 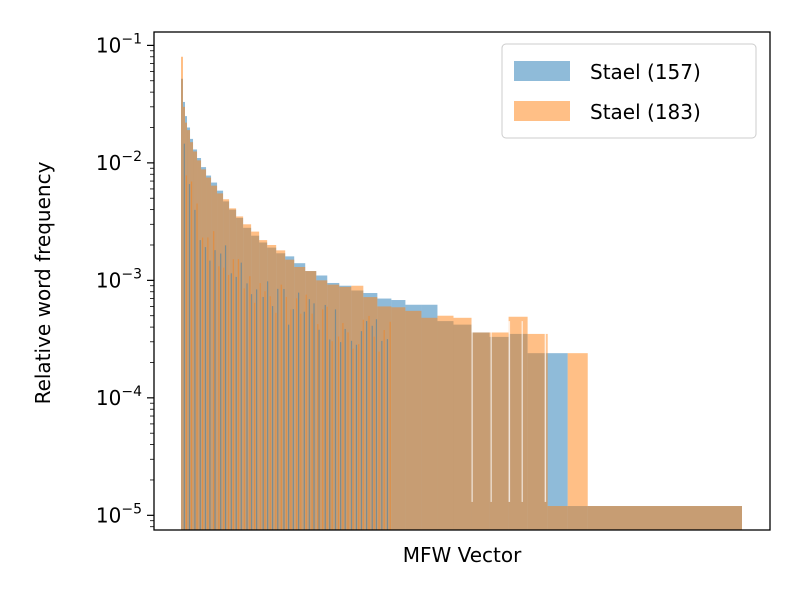 What do you see at coordinates (119, 514) in the screenshot?
I see `y-tick-label-0: 10⁻⁵` at bounding box center [119, 514].